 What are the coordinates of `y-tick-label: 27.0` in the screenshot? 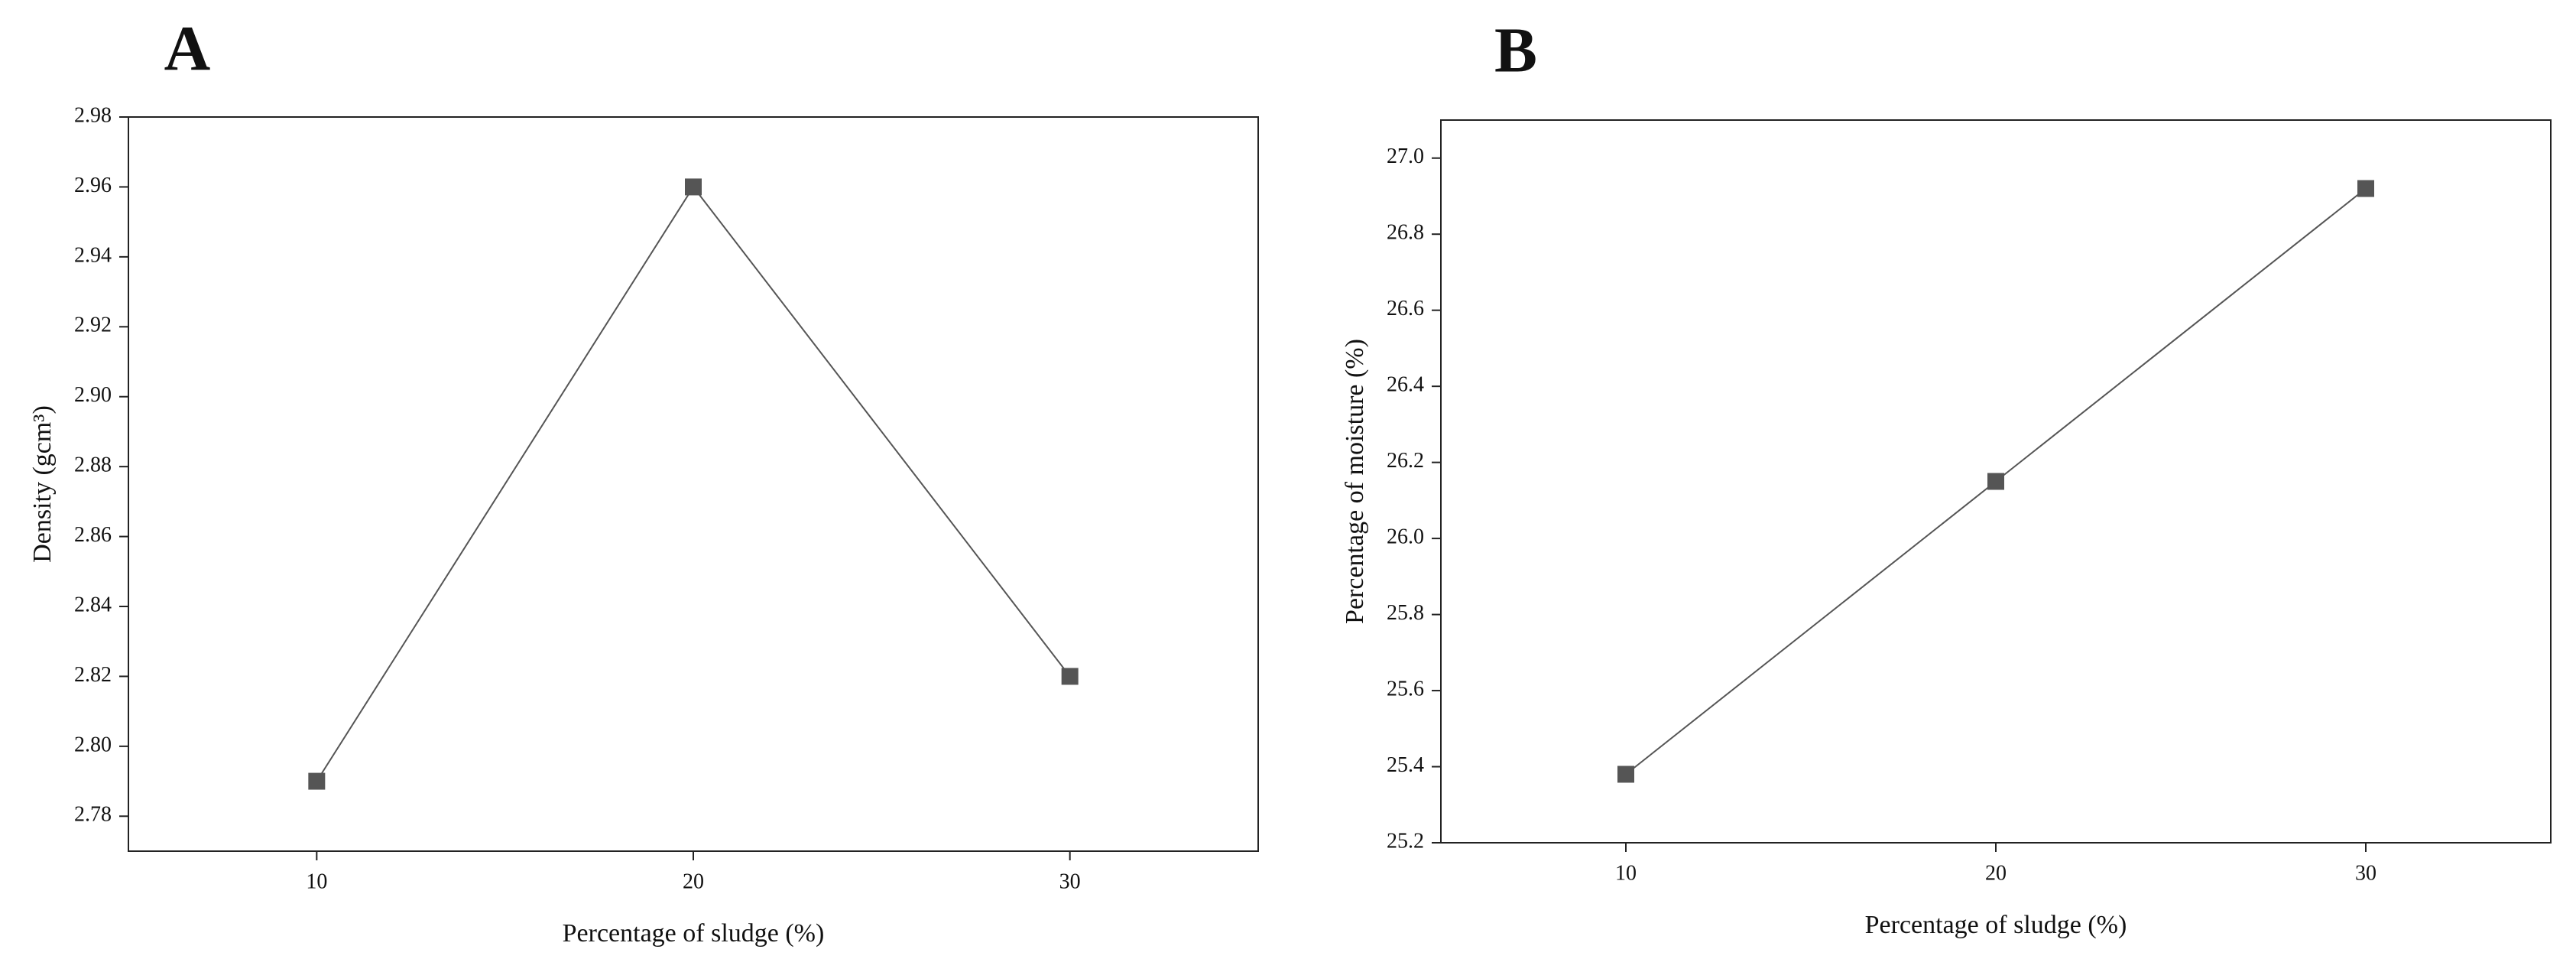 It's located at (1405, 156).